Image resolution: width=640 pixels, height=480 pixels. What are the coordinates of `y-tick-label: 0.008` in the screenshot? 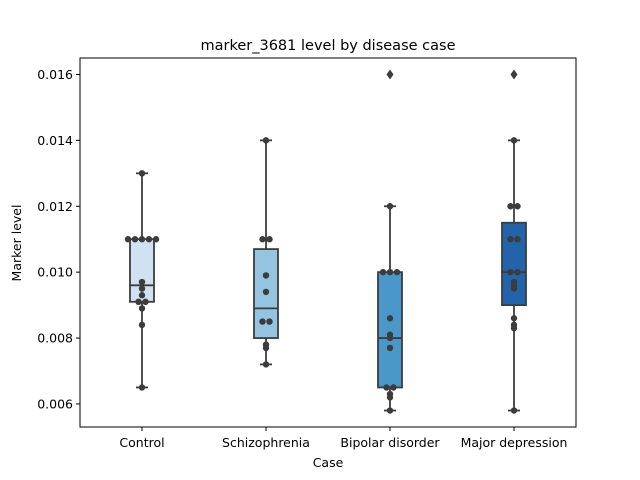 It's located at (55, 338).